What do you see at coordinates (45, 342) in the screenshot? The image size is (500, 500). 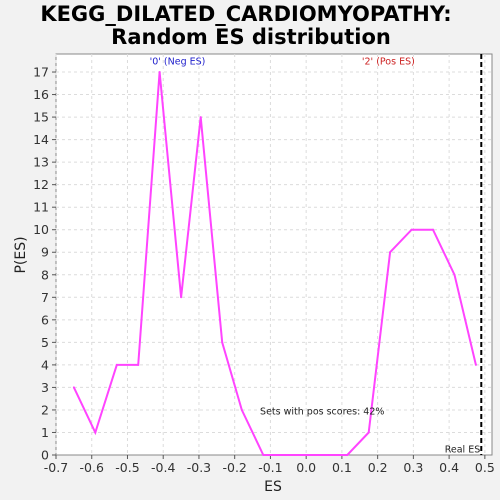 I see `y-tick-label: 5` at bounding box center [45, 342].